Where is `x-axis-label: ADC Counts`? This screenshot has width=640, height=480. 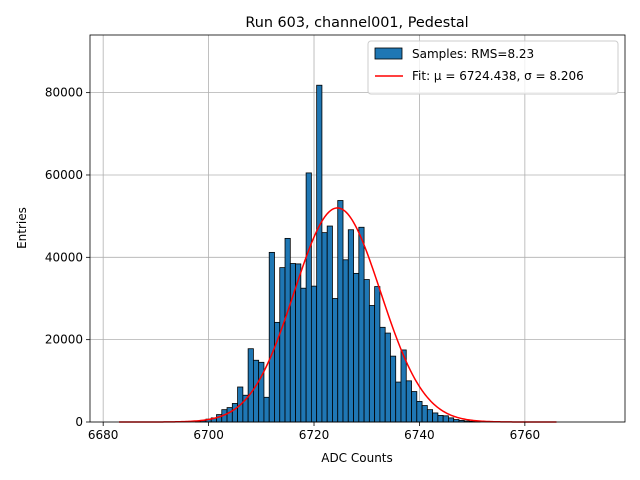 x-axis-label: ADC Counts is located at coordinates (357, 458).